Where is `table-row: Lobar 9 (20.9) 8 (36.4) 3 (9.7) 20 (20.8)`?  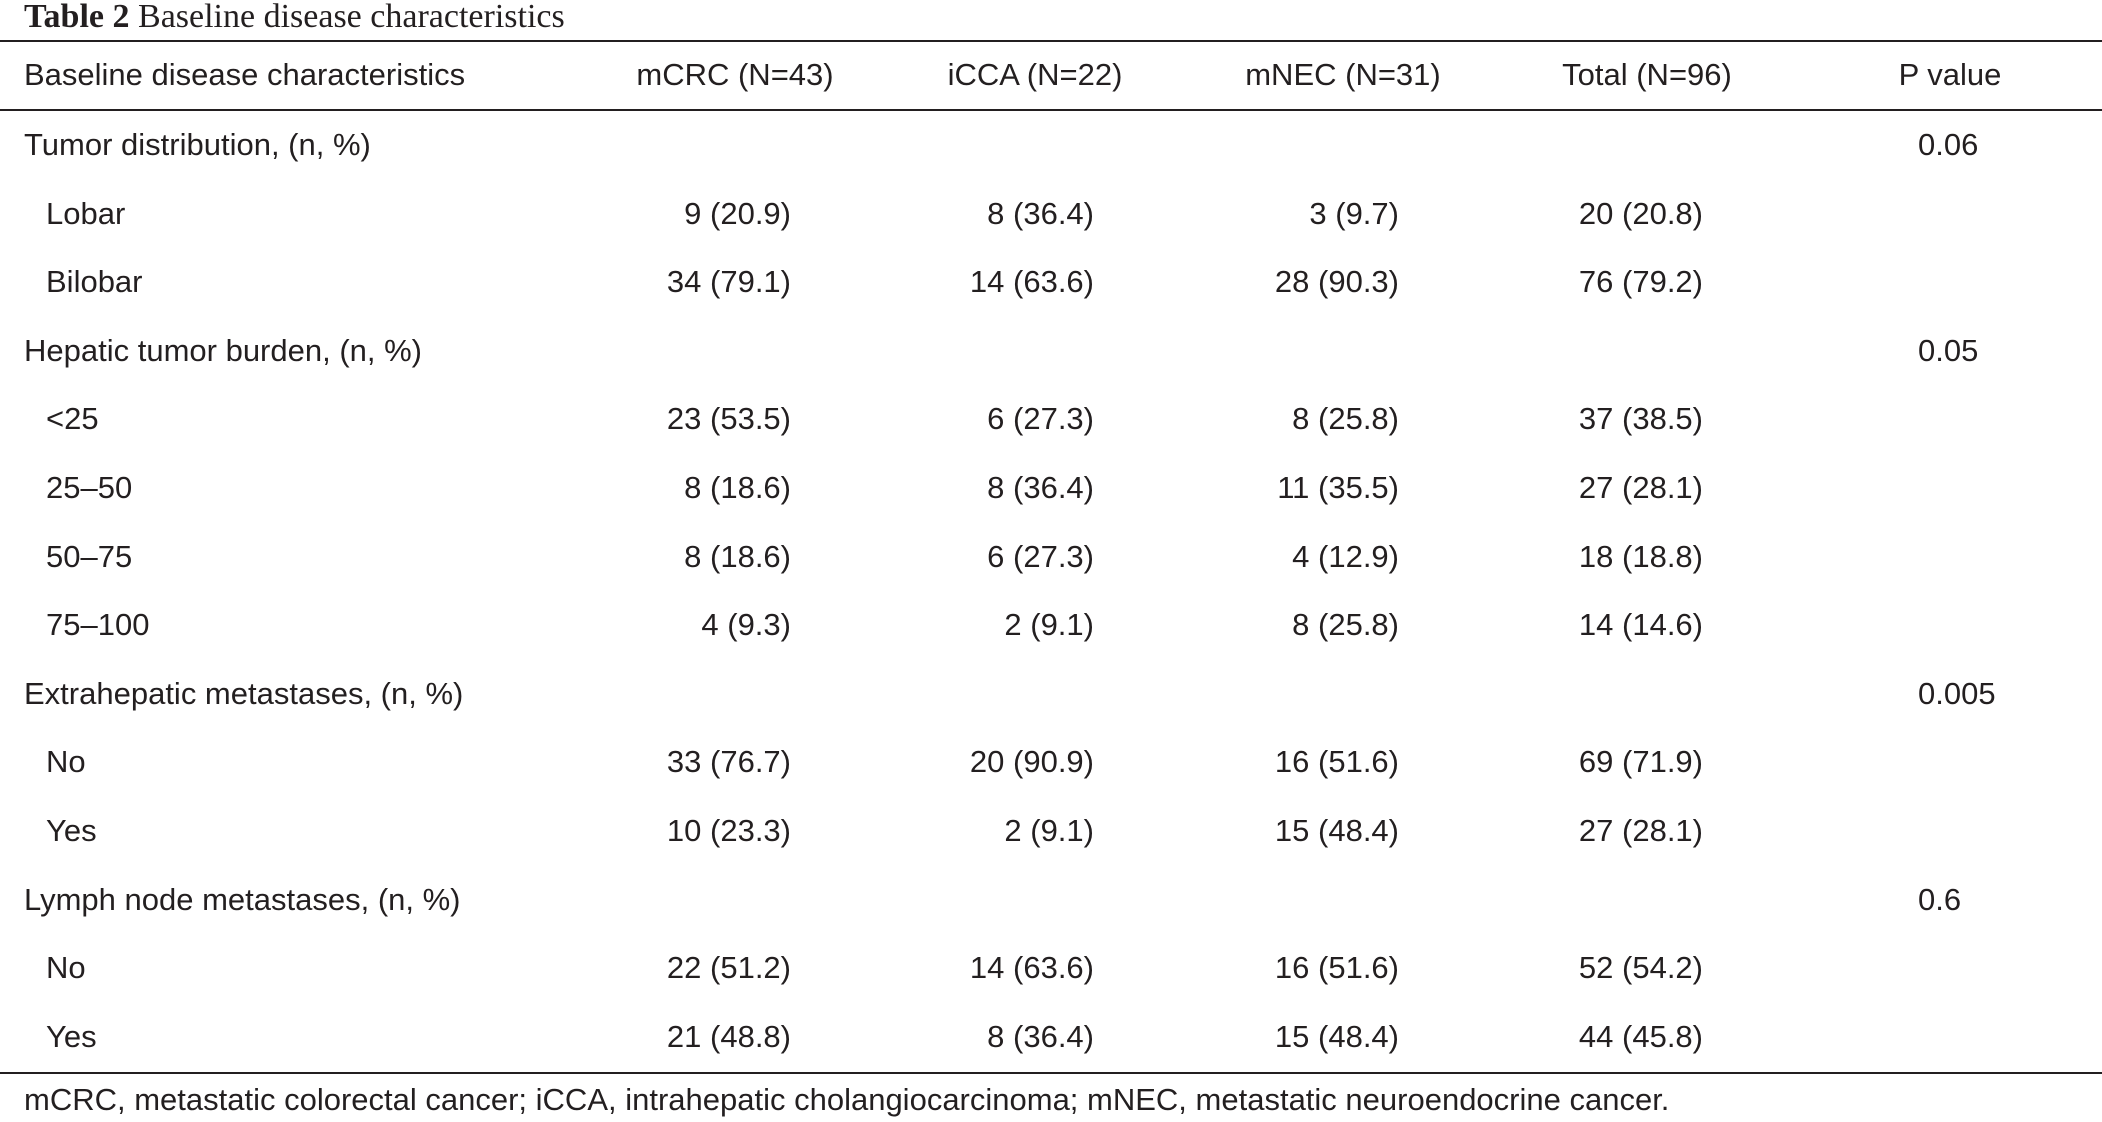
table-row: Lobar 9 (20.9) 8 (36.4) 3 (9.7) 20 (20.8) is located at coordinates (1051, 214).